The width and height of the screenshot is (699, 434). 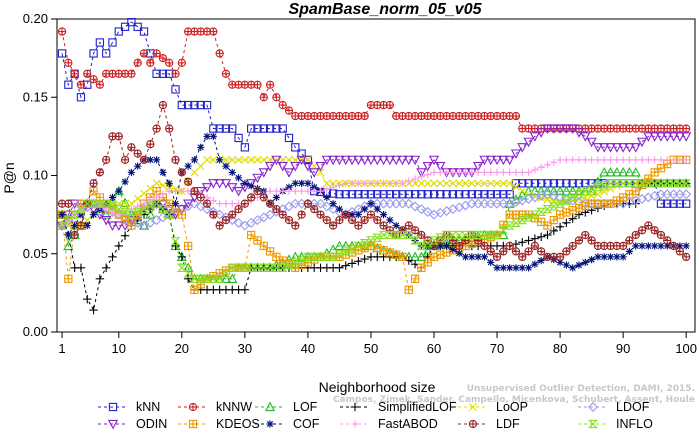 I want to click on x-tick-label: 10, so click(x=119, y=348).